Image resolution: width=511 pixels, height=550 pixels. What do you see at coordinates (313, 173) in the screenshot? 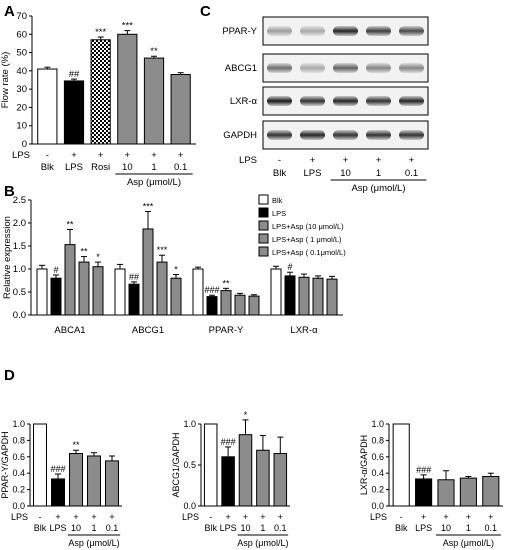
I see `lane-label: LPS` at bounding box center [313, 173].